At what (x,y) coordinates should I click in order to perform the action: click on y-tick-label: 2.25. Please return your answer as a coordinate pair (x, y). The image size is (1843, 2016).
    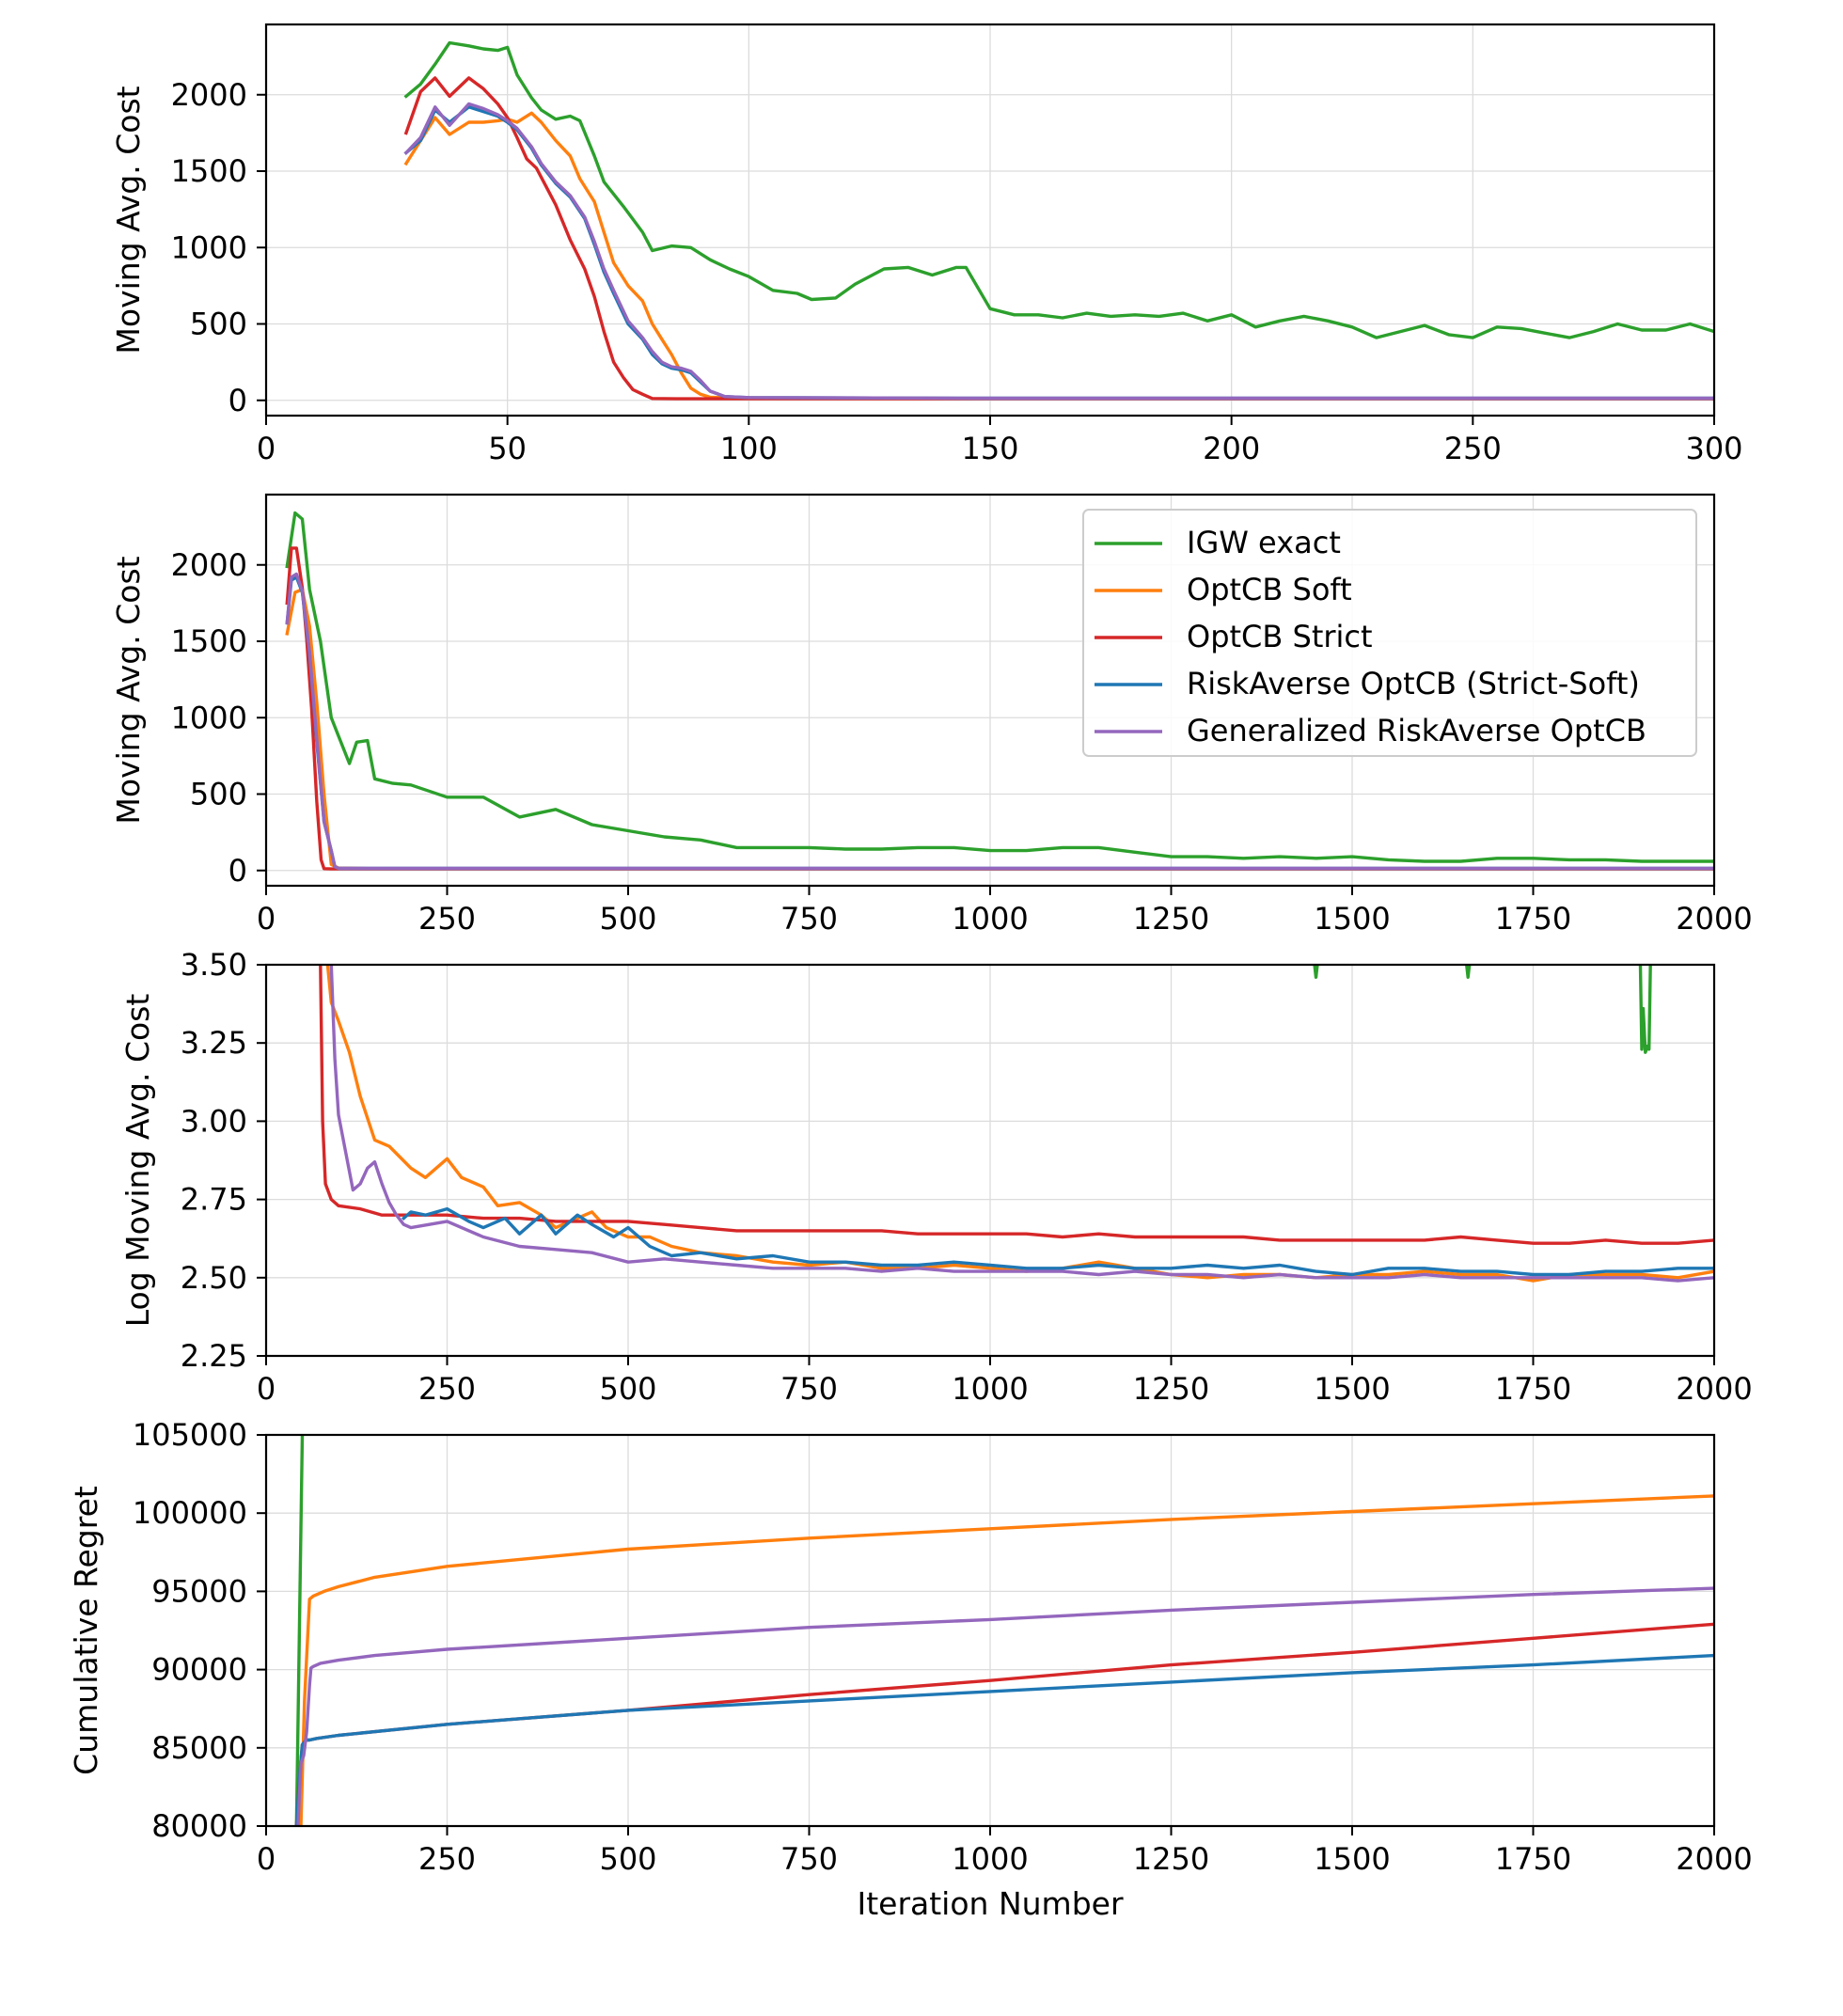
    Looking at the image, I should click on (214, 1356).